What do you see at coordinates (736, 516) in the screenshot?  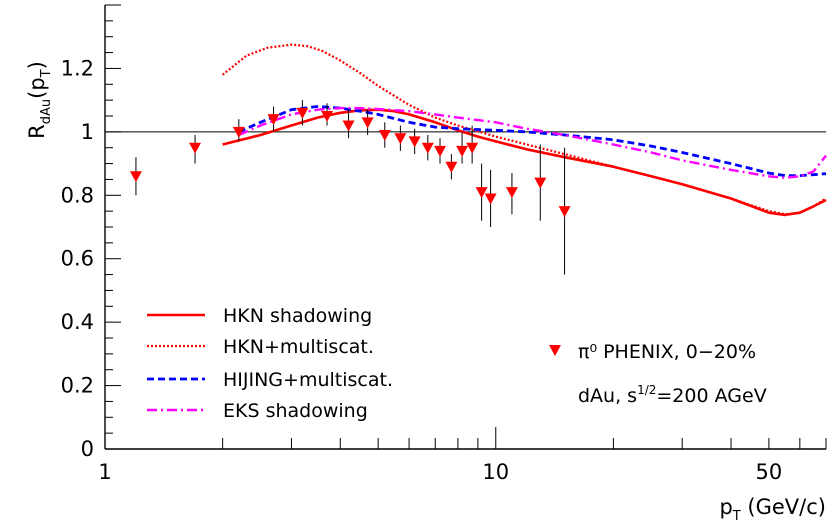 I see `x-axis-title-sub: T` at bounding box center [736, 516].